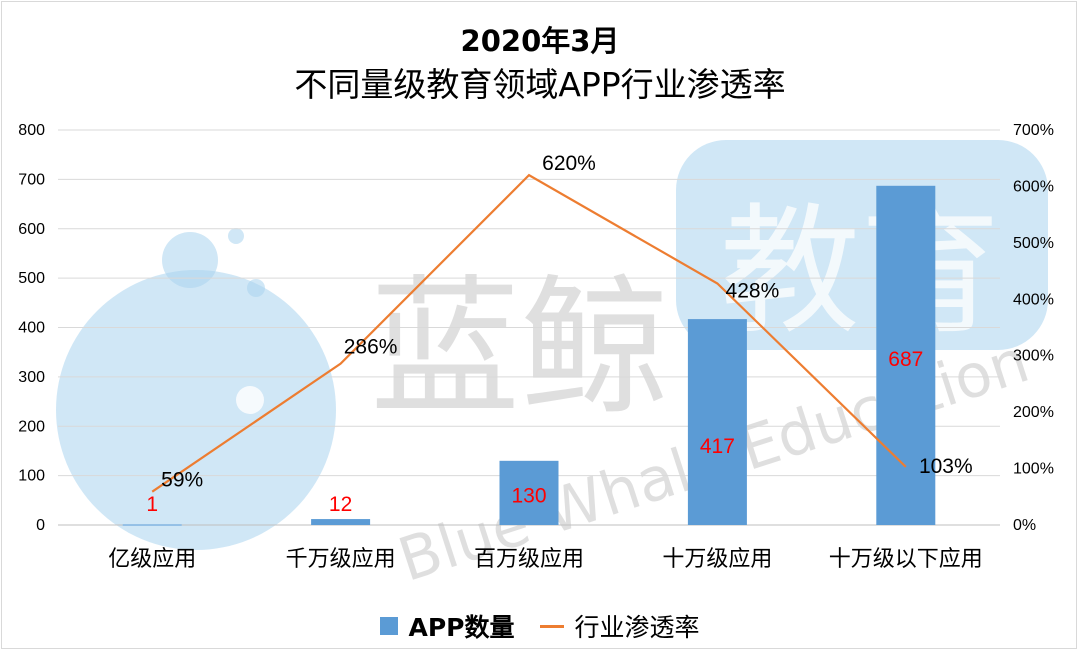 The width and height of the screenshot is (1080, 652). I want to click on y-left-tick-label: 200, so click(31, 426).